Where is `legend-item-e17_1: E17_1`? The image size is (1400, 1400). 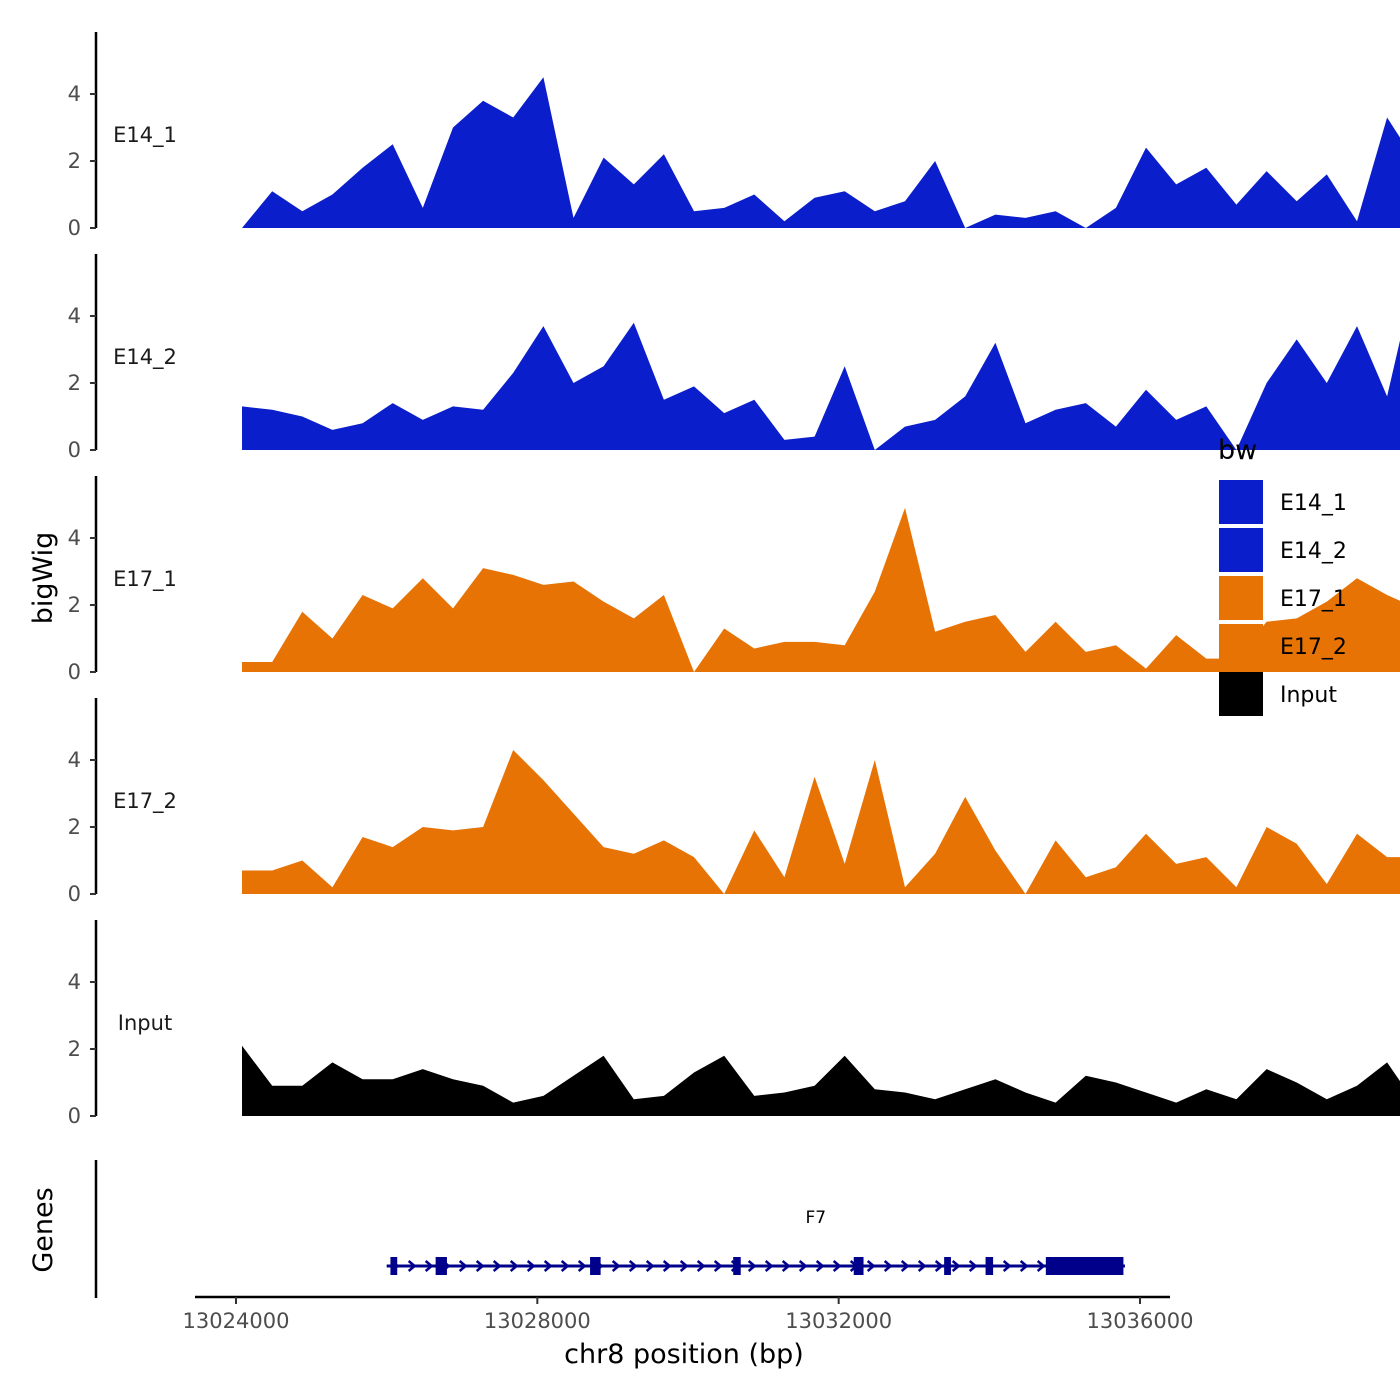
legend-item-e17_1: E17_1 is located at coordinates (1283, 598).